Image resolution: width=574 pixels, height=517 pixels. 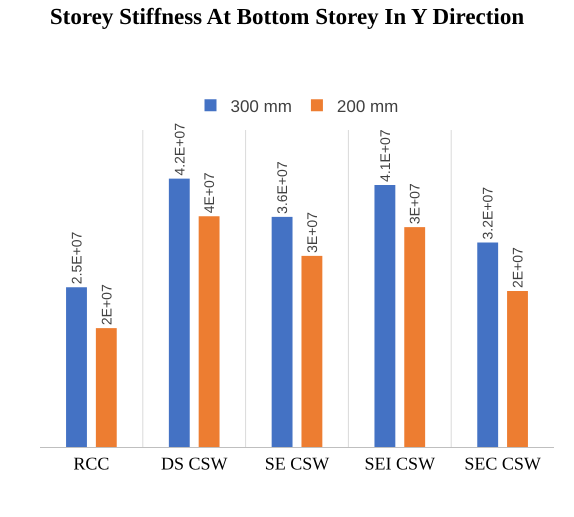 What do you see at coordinates (367, 106) in the screenshot?
I see `legend-label: 200 mm` at bounding box center [367, 106].